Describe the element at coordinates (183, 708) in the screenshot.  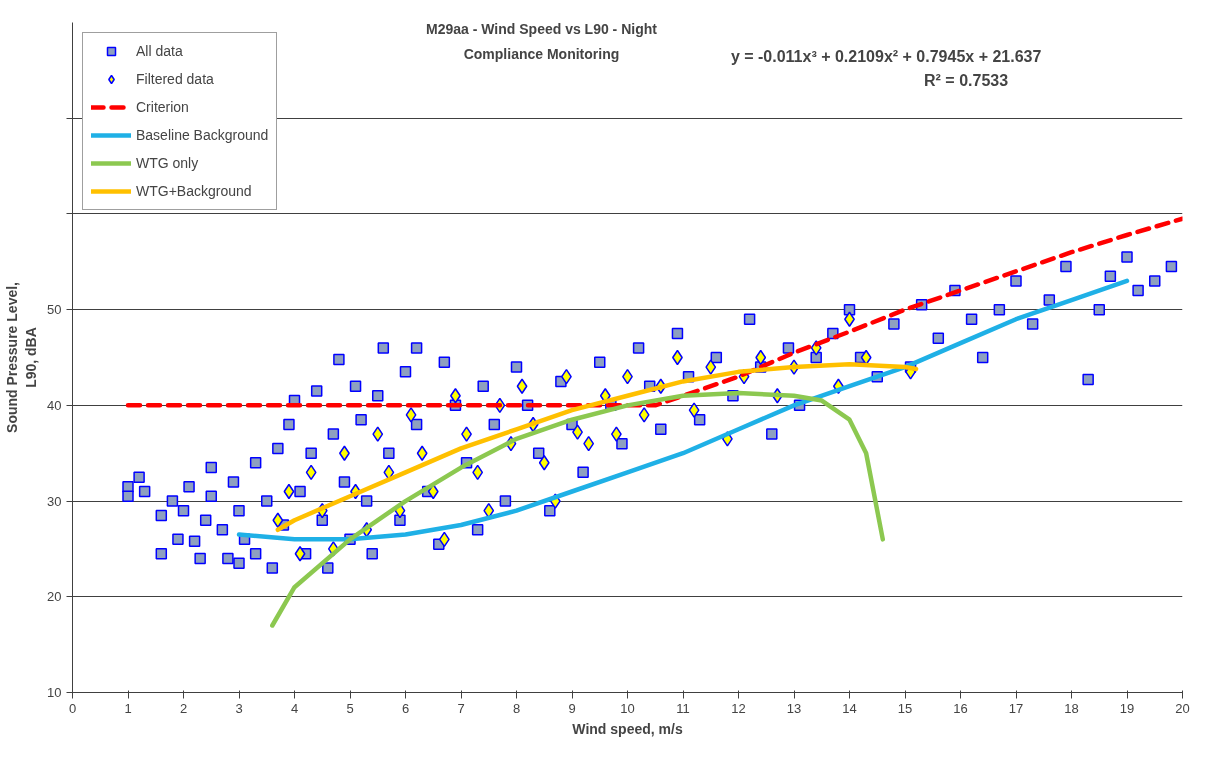
I see `x-tick-label: 2` at that location.